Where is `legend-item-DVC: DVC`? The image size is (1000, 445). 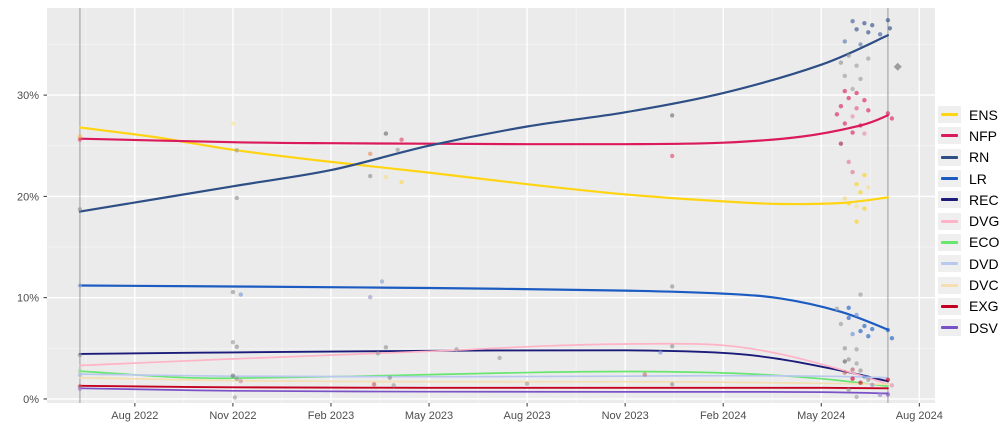
legend-item-DVC: DVC is located at coordinates (969, 284).